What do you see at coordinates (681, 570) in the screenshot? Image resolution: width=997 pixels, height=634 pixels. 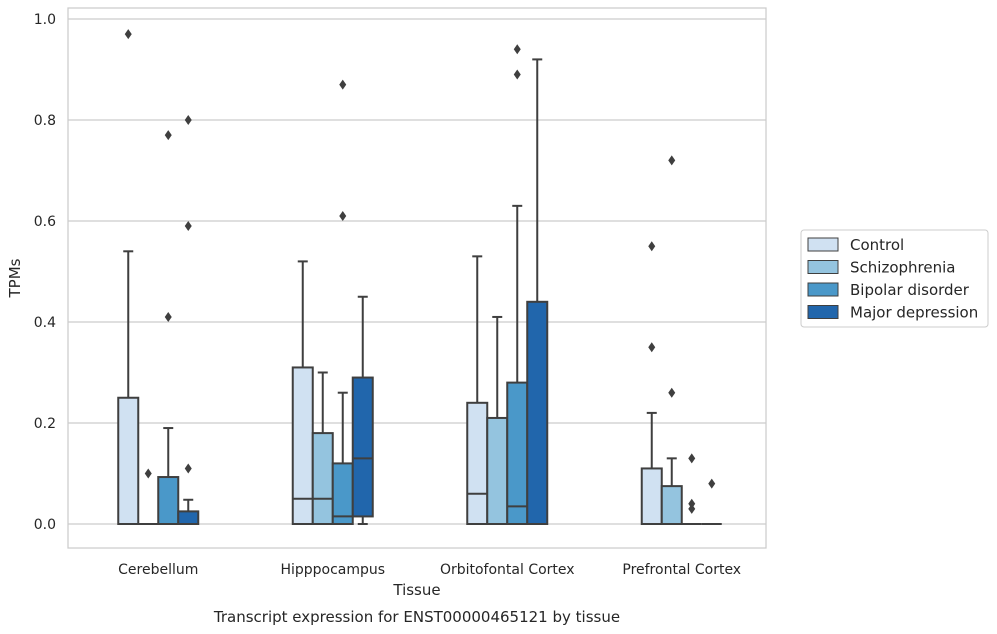 I see `x-tick-label: Prefrontal Cortex` at bounding box center [681, 570].